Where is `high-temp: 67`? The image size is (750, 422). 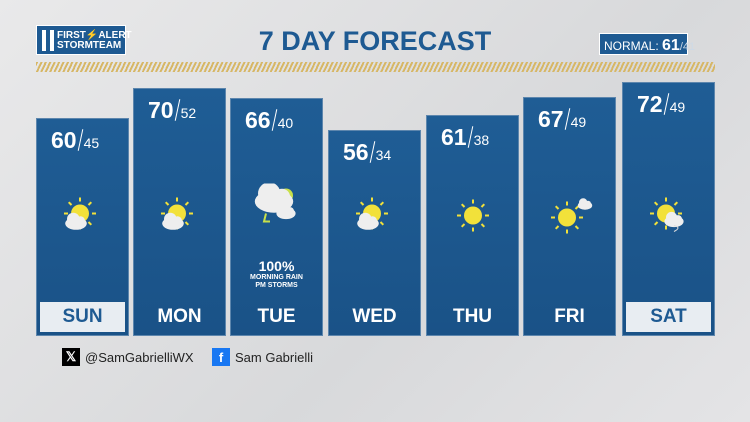 high-temp: 67 is located at coordinates (551, 119).